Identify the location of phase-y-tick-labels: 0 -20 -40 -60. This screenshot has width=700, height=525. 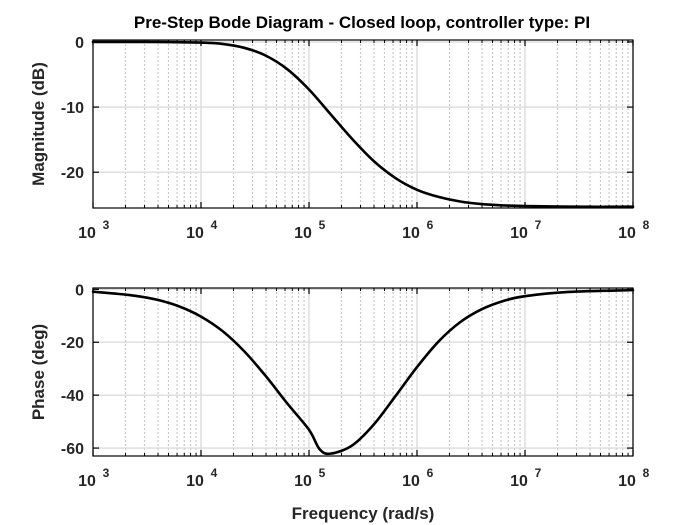
(72, 370).